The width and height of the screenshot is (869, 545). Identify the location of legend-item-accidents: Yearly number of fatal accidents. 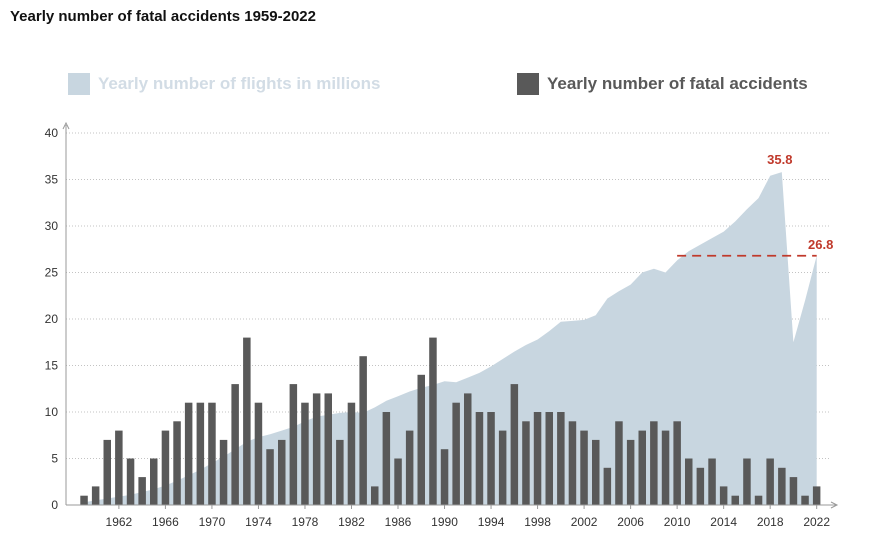
(662, 84).